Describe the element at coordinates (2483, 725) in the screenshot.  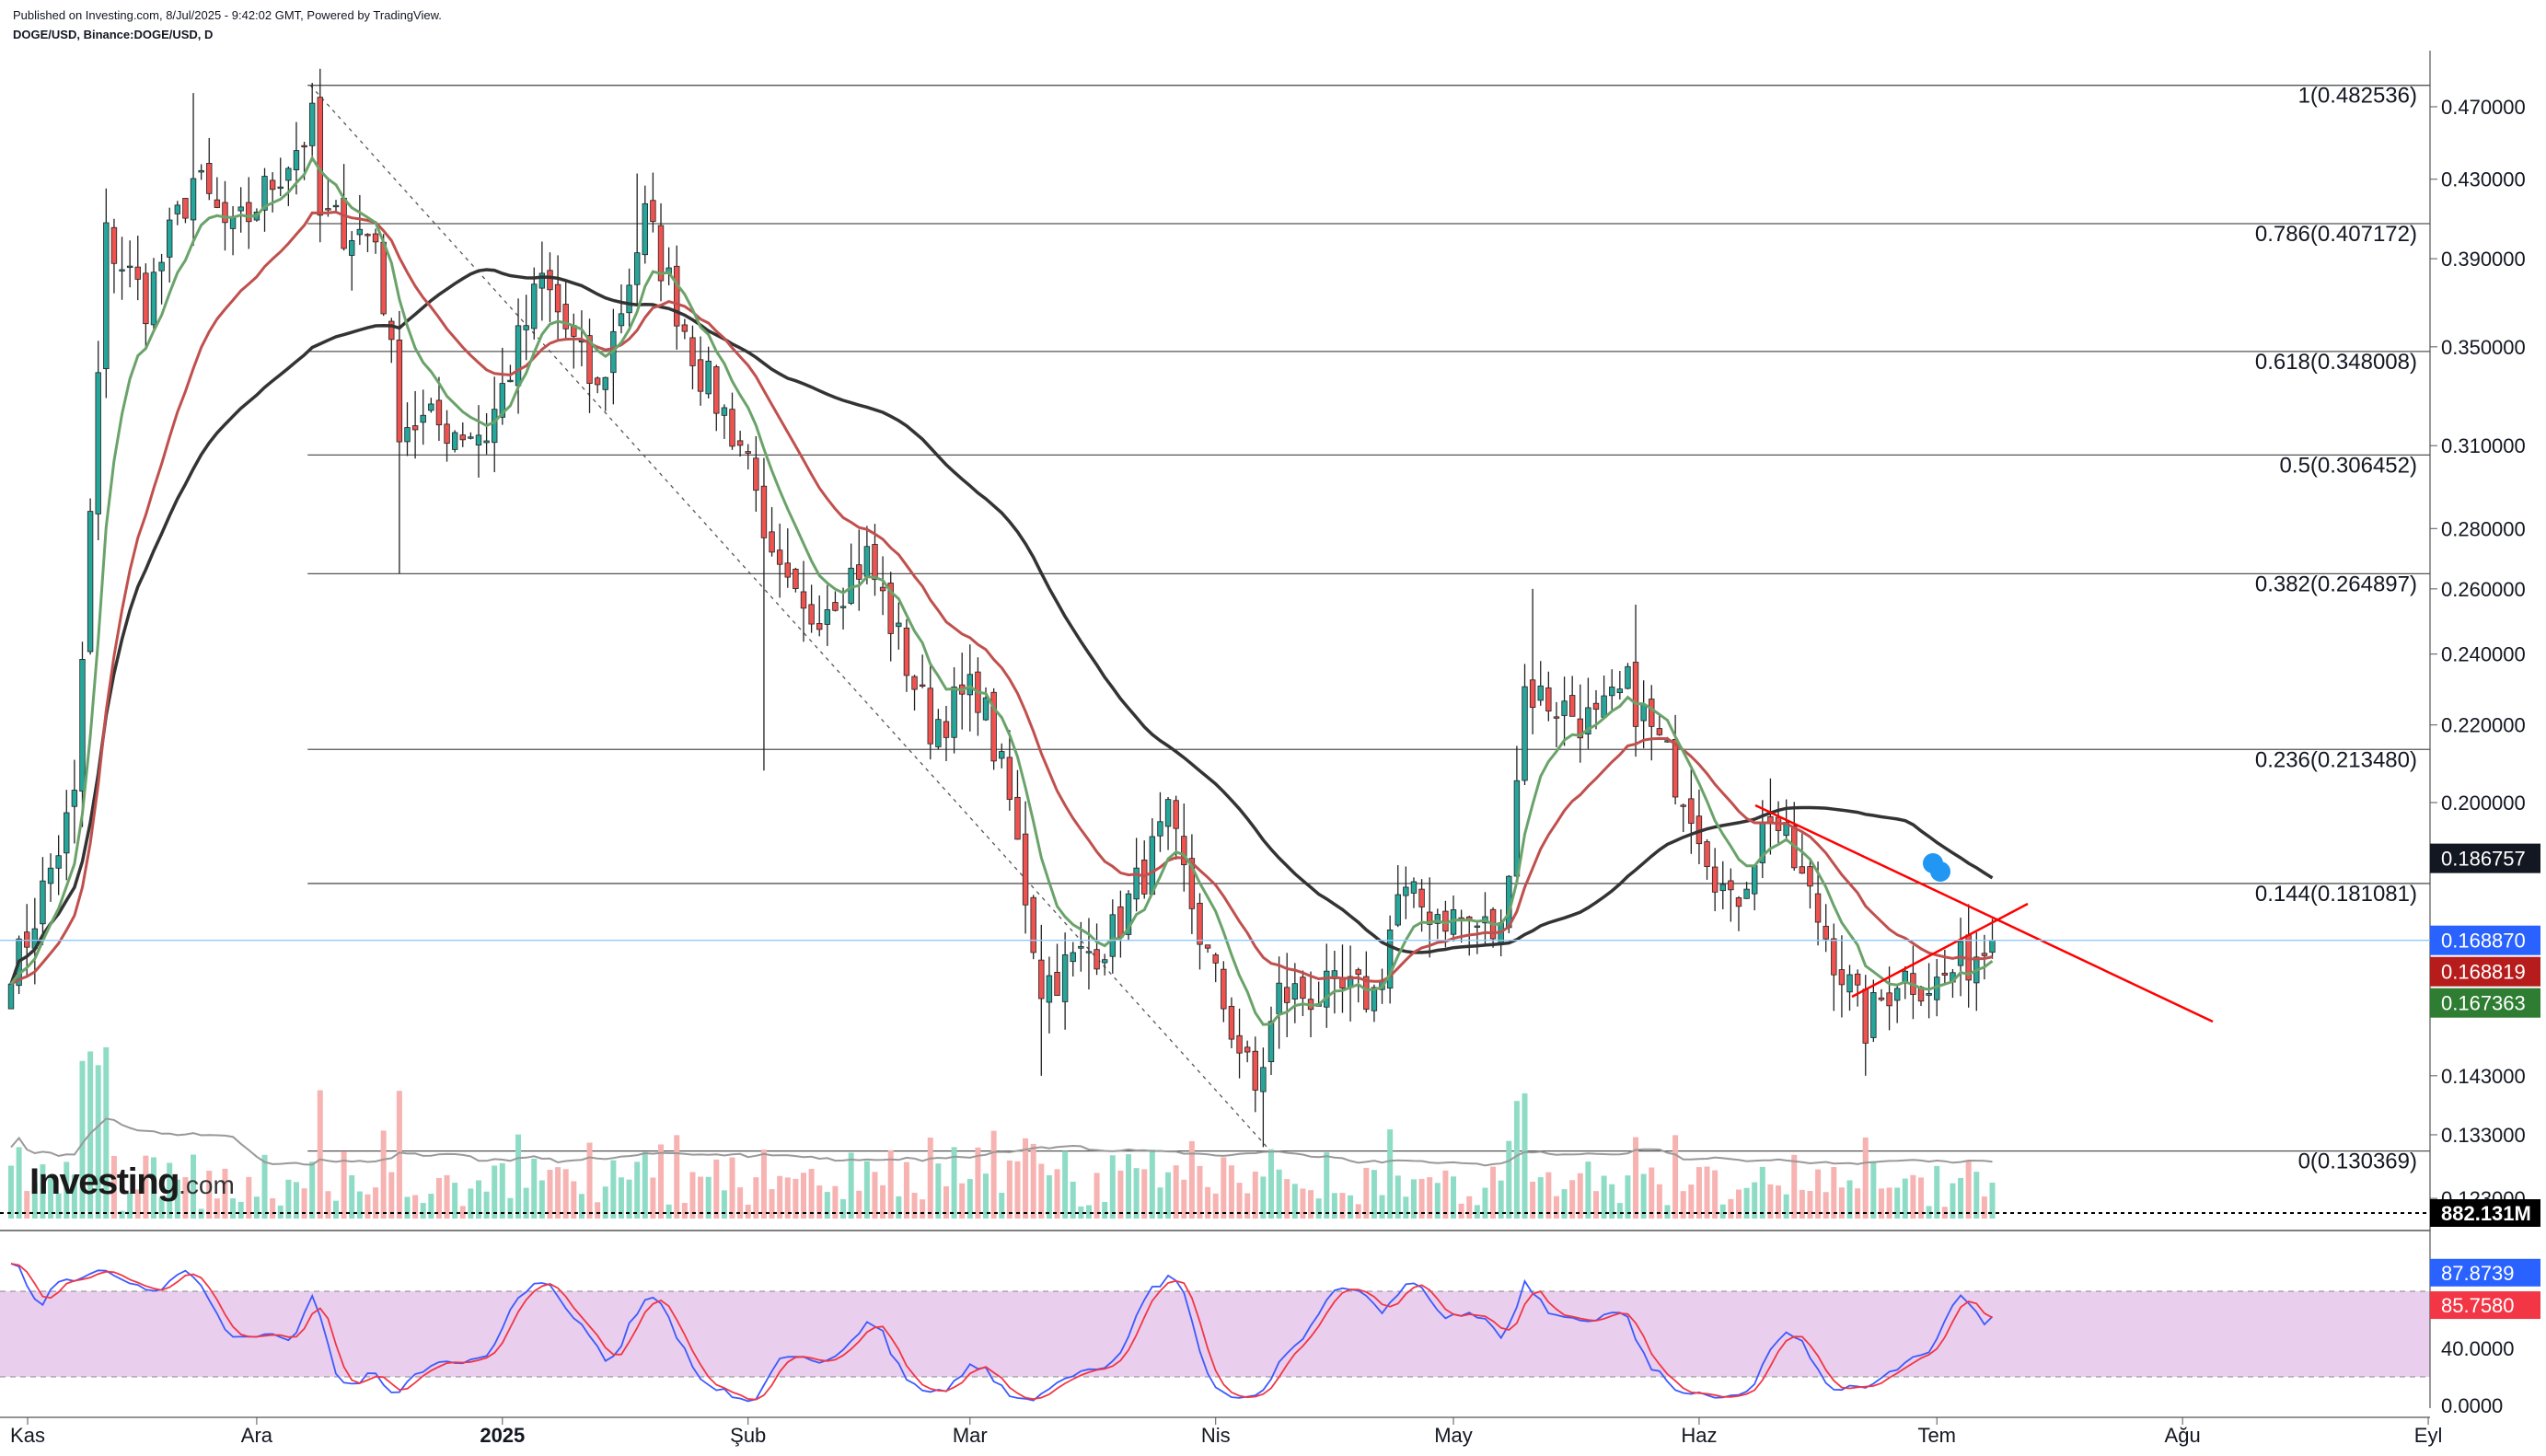
I see `price-tick-label-10: 0.220000` at that location.